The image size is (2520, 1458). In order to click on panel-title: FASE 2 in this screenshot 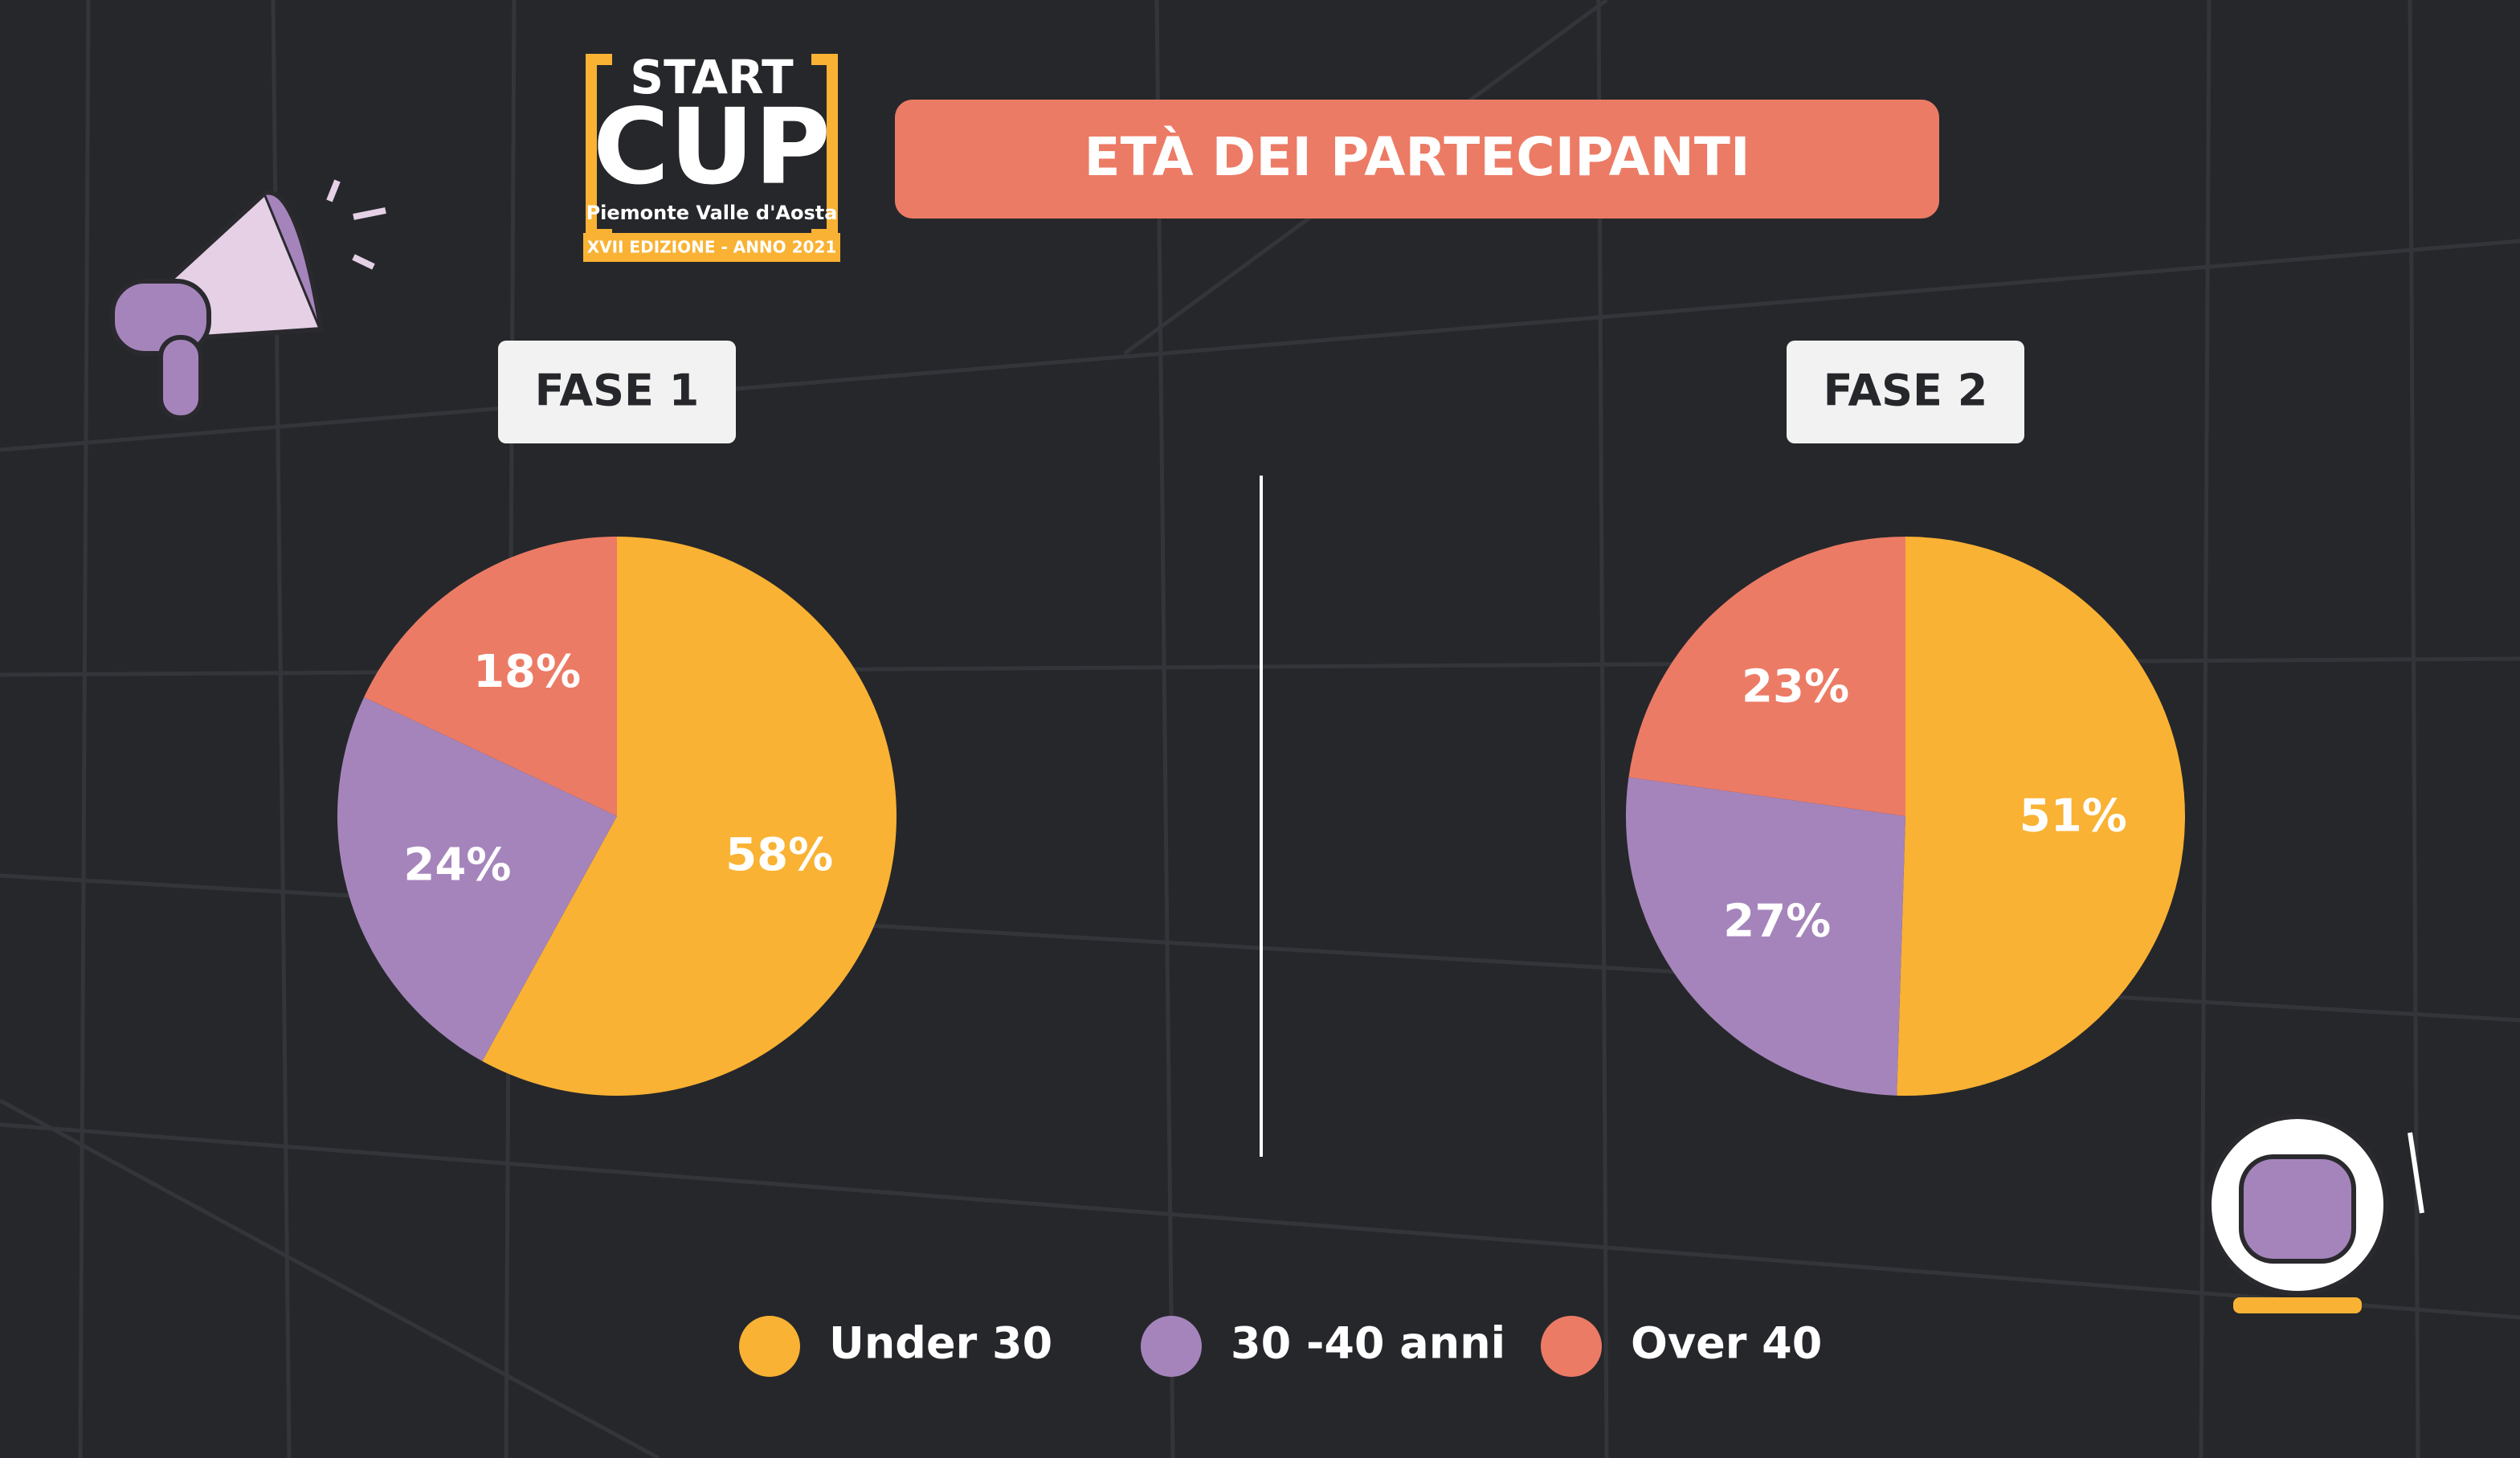, I will do `click(1906, 391)`.